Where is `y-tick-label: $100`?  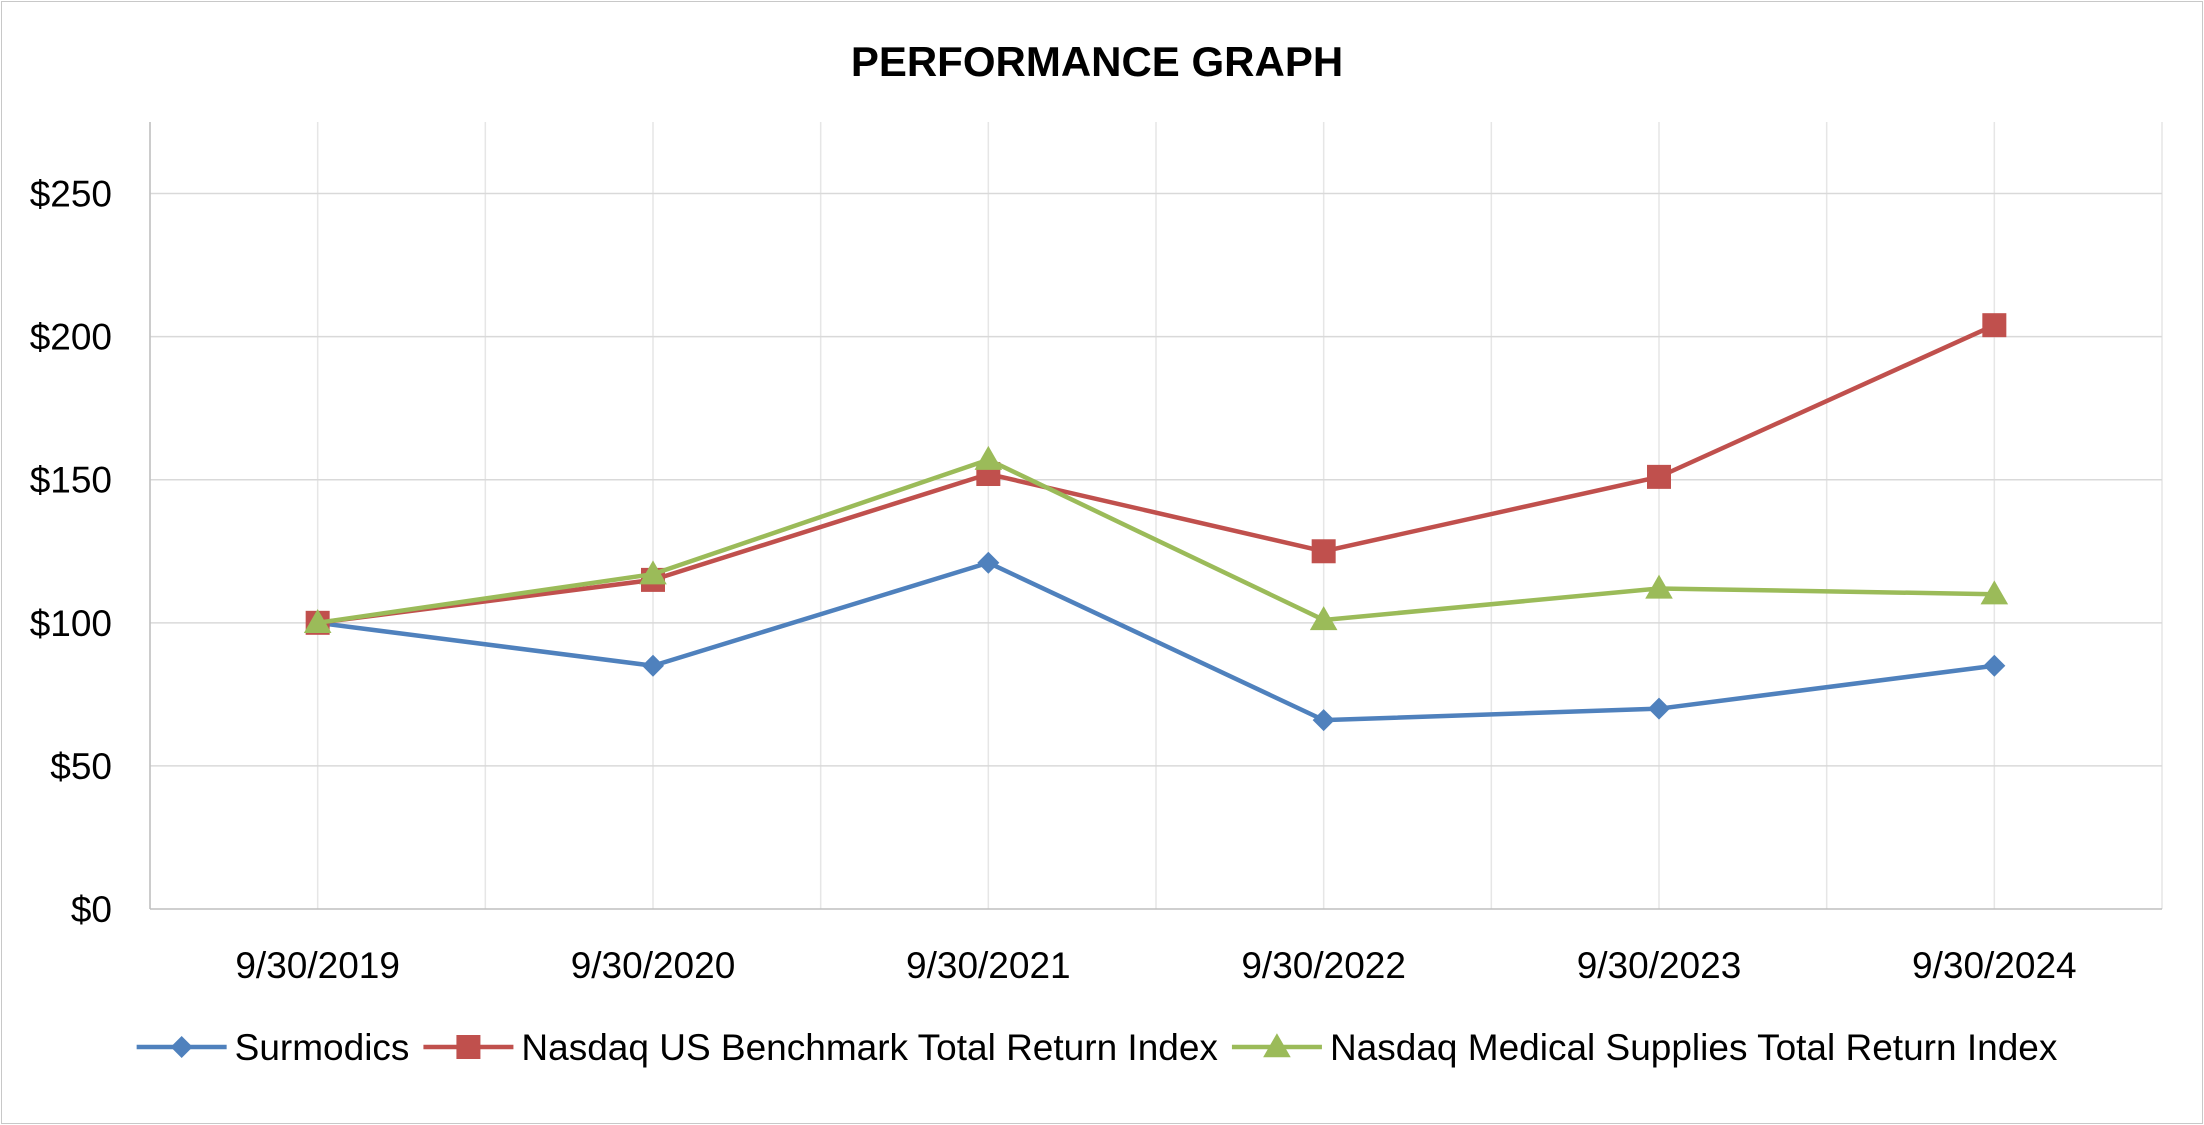
y-tick-label: $100 is located at coordinates (71, 623).